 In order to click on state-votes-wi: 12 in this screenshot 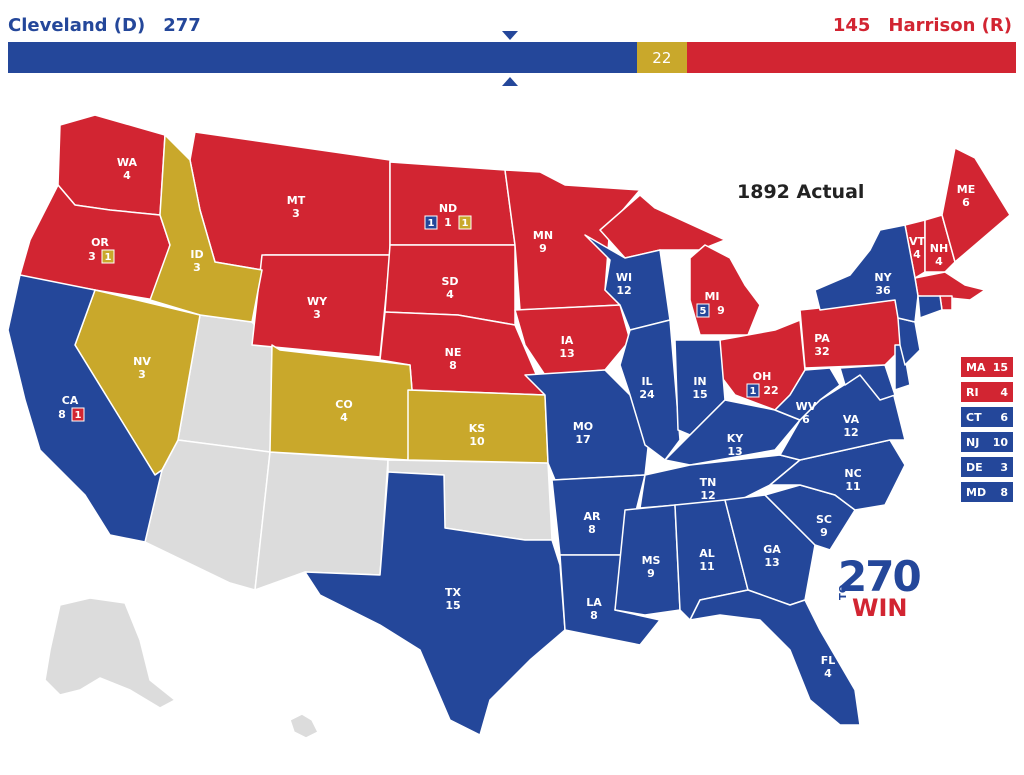, I will do `click(623, 290)`.